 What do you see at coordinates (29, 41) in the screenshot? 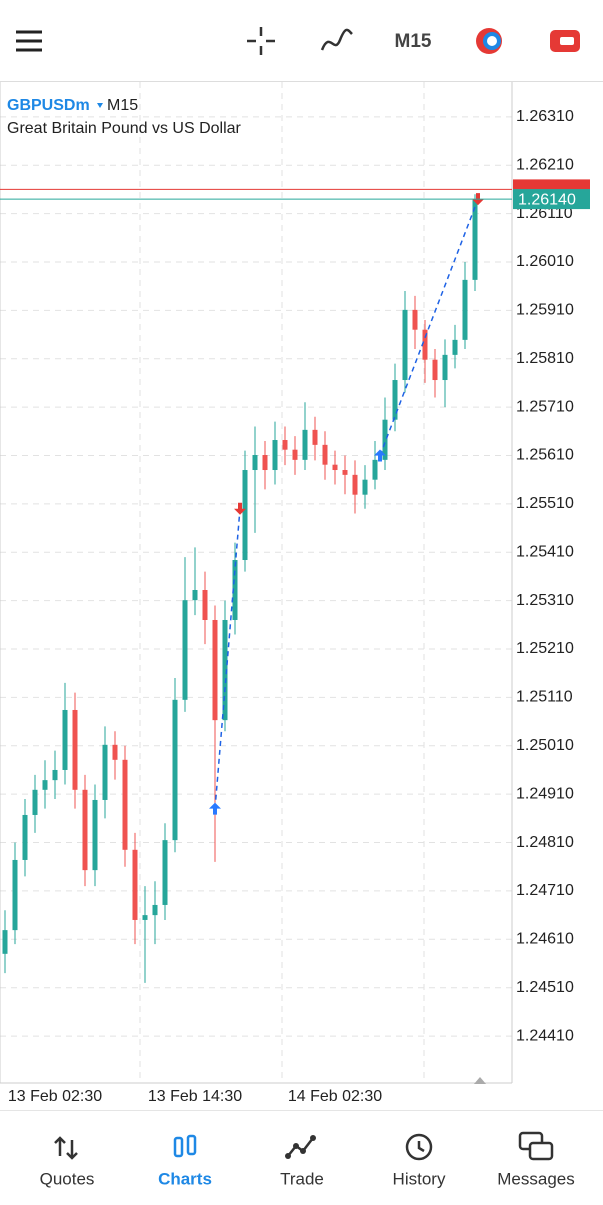
I see `menu-button` at bounding box center [29, 41].